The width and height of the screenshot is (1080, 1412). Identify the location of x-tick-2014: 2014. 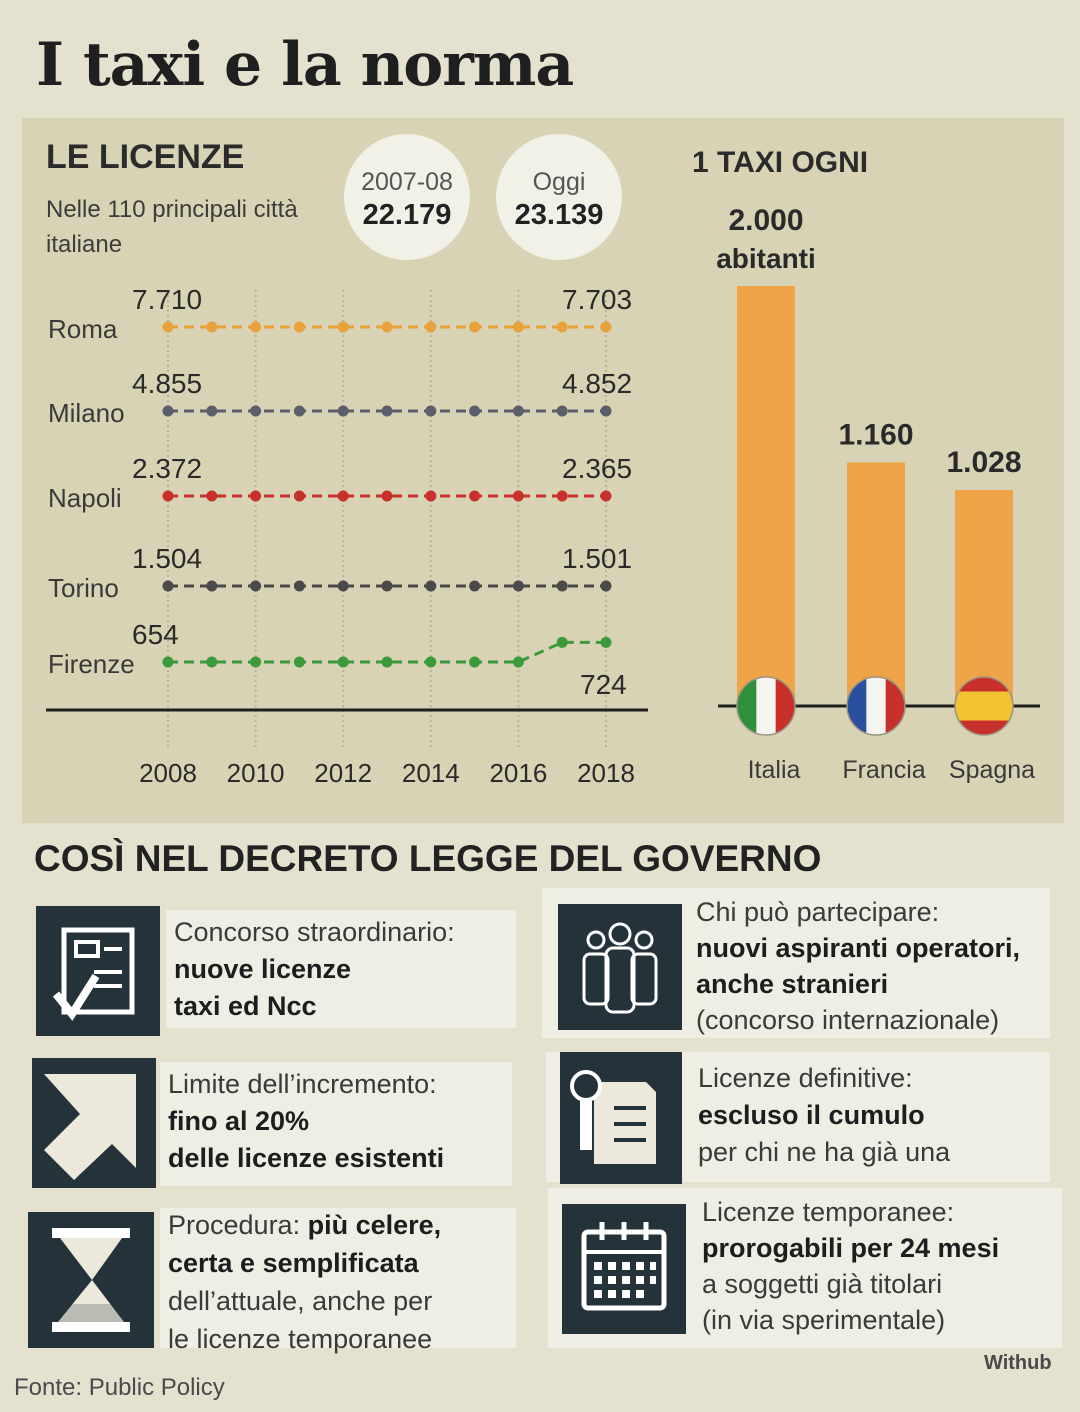
(431, 773).